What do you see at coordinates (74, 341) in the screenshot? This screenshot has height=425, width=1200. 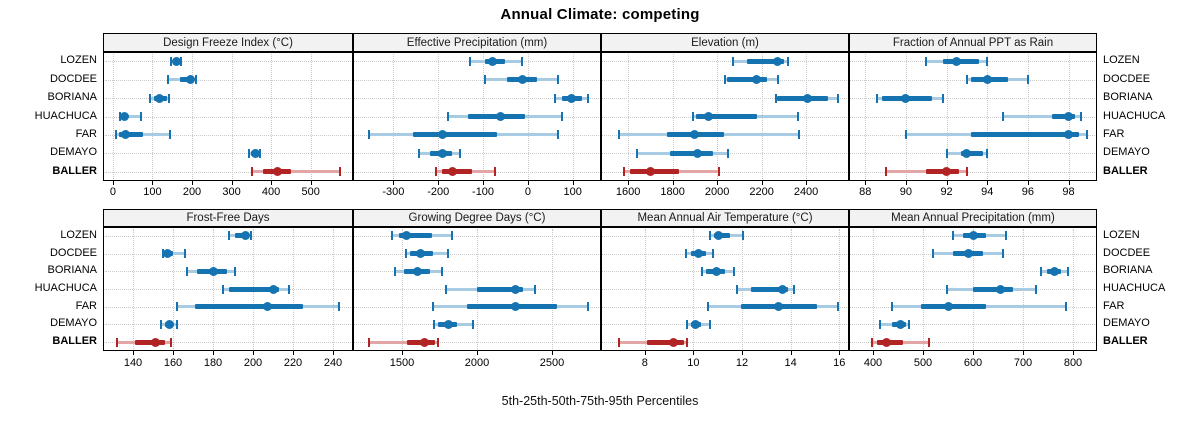 I see `site-label-left: BALLER` at bounding box center [74, 341].